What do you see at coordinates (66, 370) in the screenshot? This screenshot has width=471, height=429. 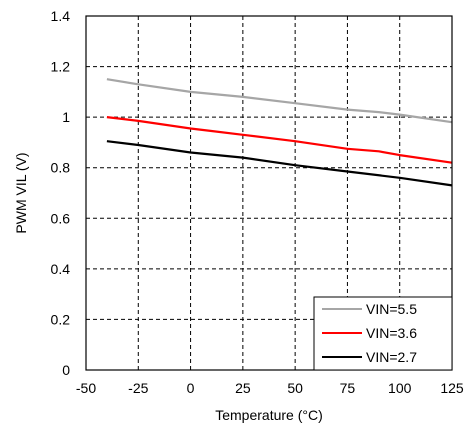 I see `y-tick-label: 0` at bounding box center [66, 370].